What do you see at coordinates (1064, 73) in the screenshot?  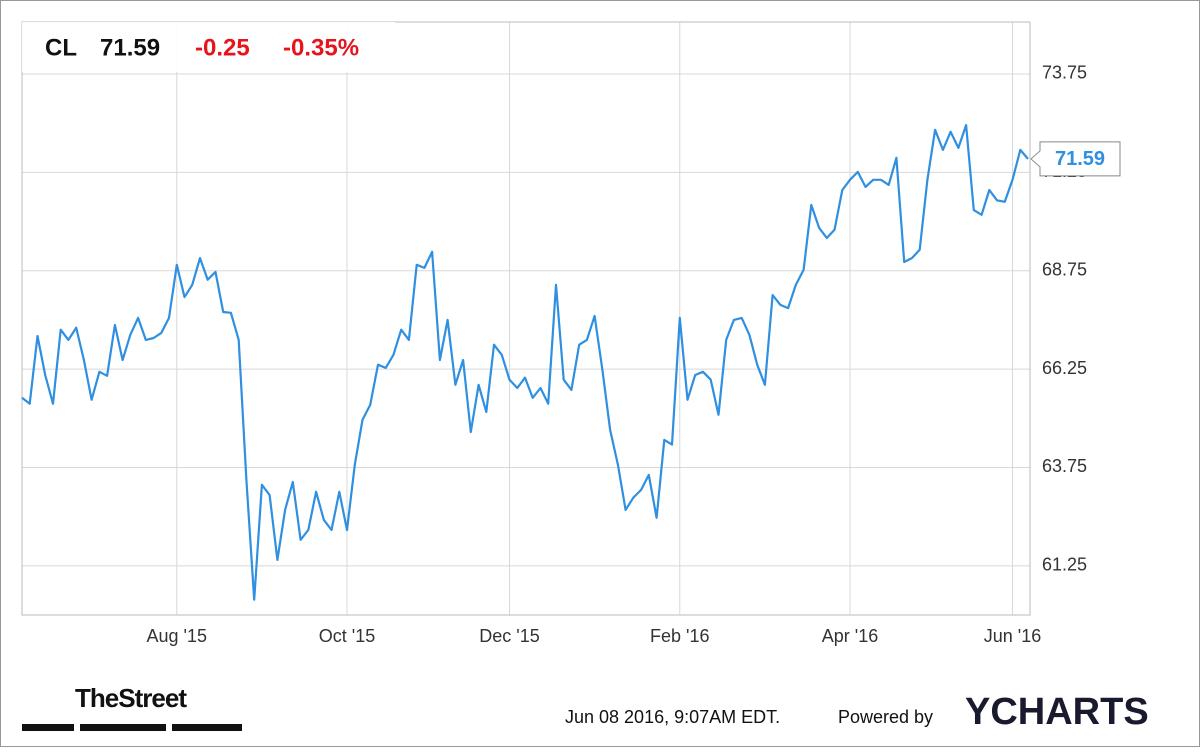 I see `y-tick-label: 73.75` at bounding box center [1064, 73].